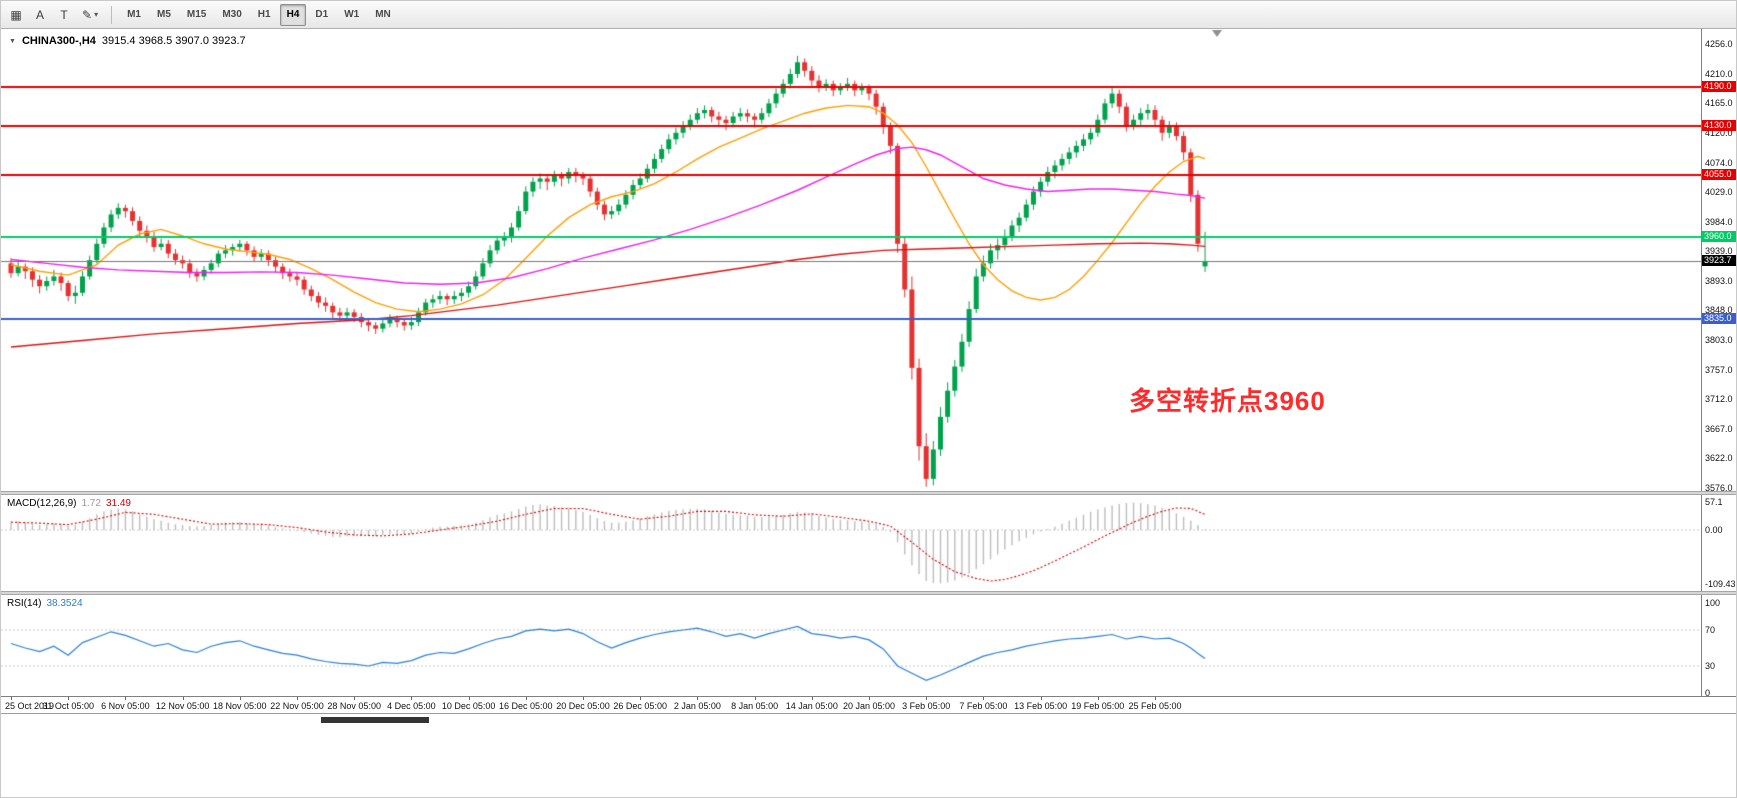 The width and height of the screenshot is (1737, 798). What do you see at coordinates (1719, 126) in the screenshot?
I see `hline-price-tag: 4130.0` at bounding box center [1719, 126].